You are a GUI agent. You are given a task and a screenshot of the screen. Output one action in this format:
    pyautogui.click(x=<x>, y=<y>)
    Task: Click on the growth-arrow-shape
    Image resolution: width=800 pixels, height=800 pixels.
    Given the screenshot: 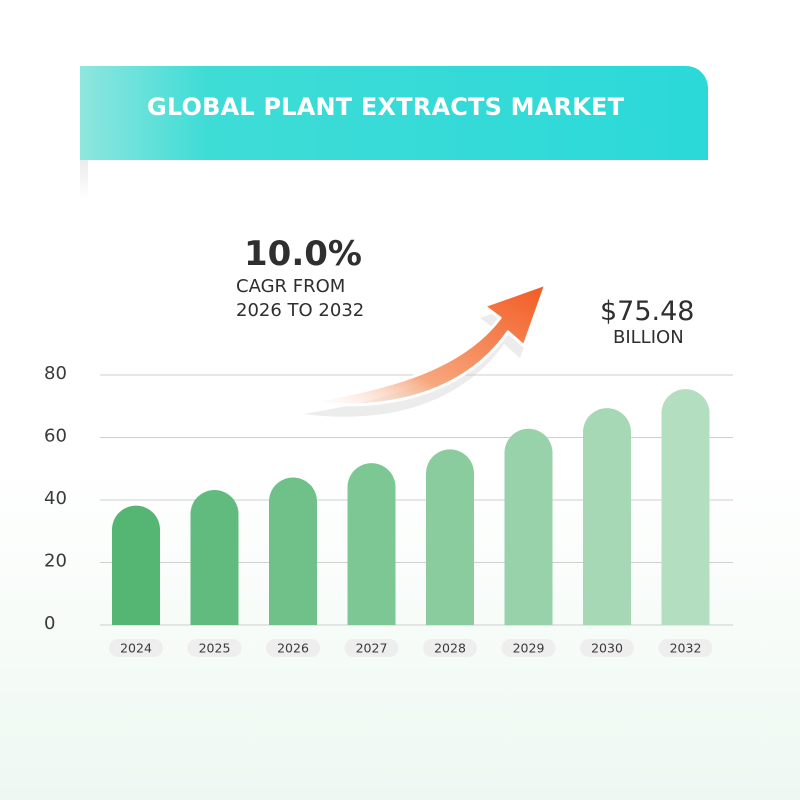 What is the action you would take?
    pyautogui.click(x=427, y=344)
    